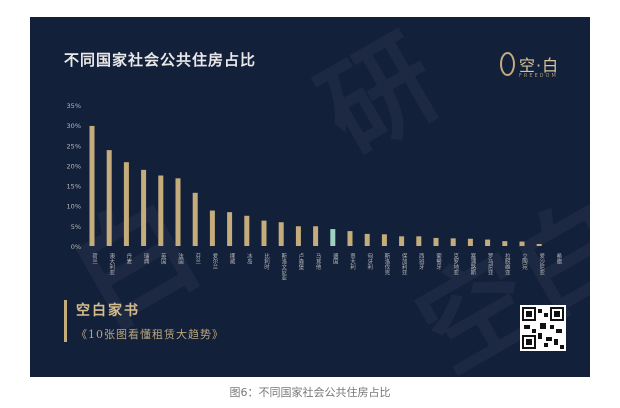  Describe the element at coordinates (524, 261) in the screenshot. I see `x-tick-label: 立陶宛` at that location.